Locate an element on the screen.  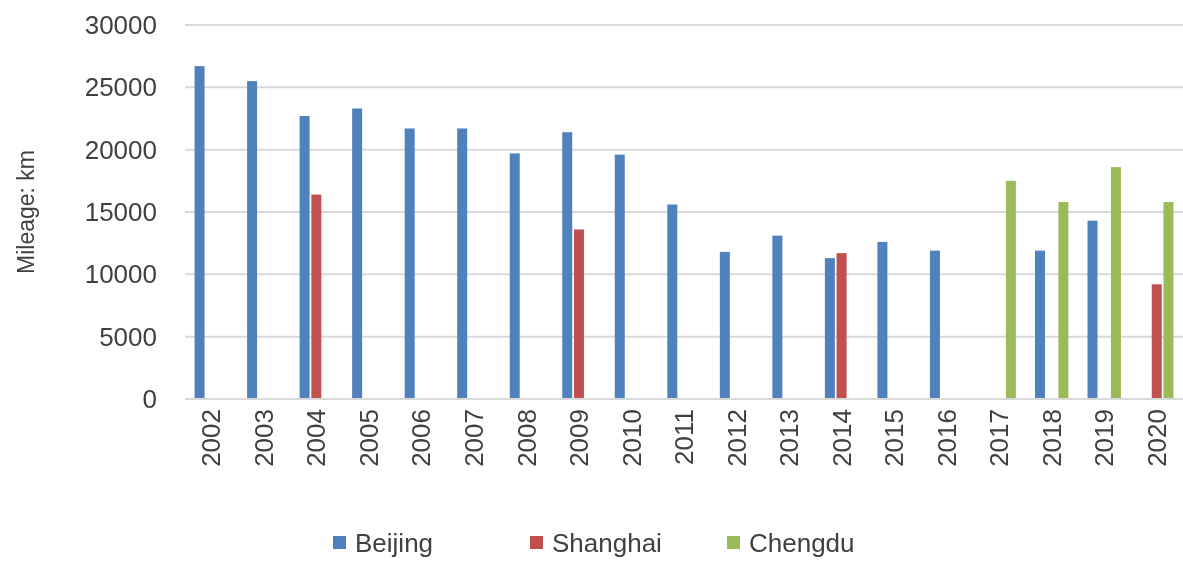
y-tick-label: 20000 is located at coordinates (120, 149).